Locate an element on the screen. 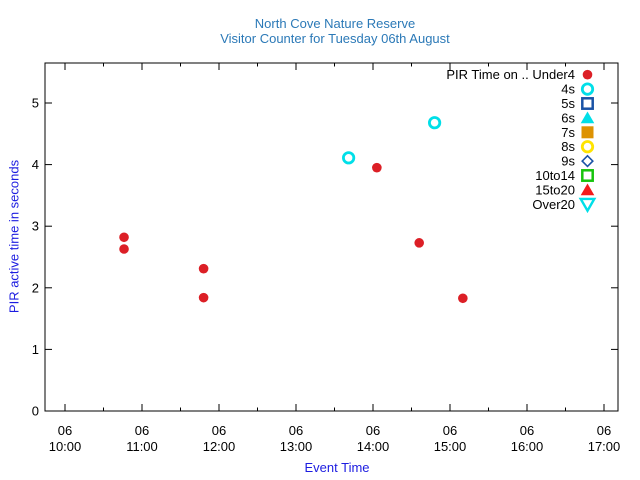  x-tick-time-label: 16:00 is located at coordinates (527, 446).